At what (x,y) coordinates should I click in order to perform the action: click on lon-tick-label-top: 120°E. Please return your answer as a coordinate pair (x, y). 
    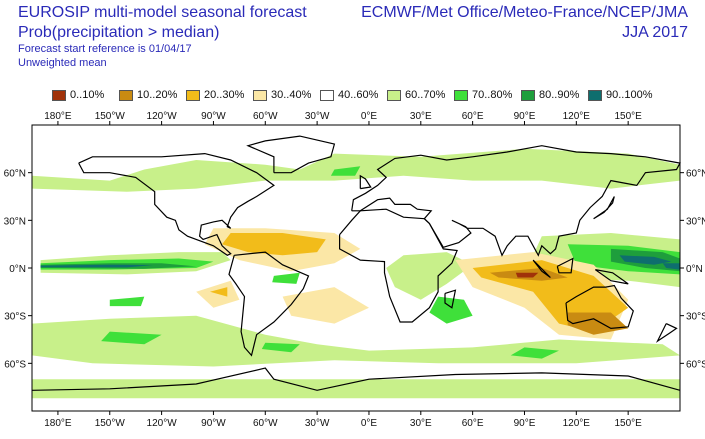
    Looking at the image, I should click on (577, 116).